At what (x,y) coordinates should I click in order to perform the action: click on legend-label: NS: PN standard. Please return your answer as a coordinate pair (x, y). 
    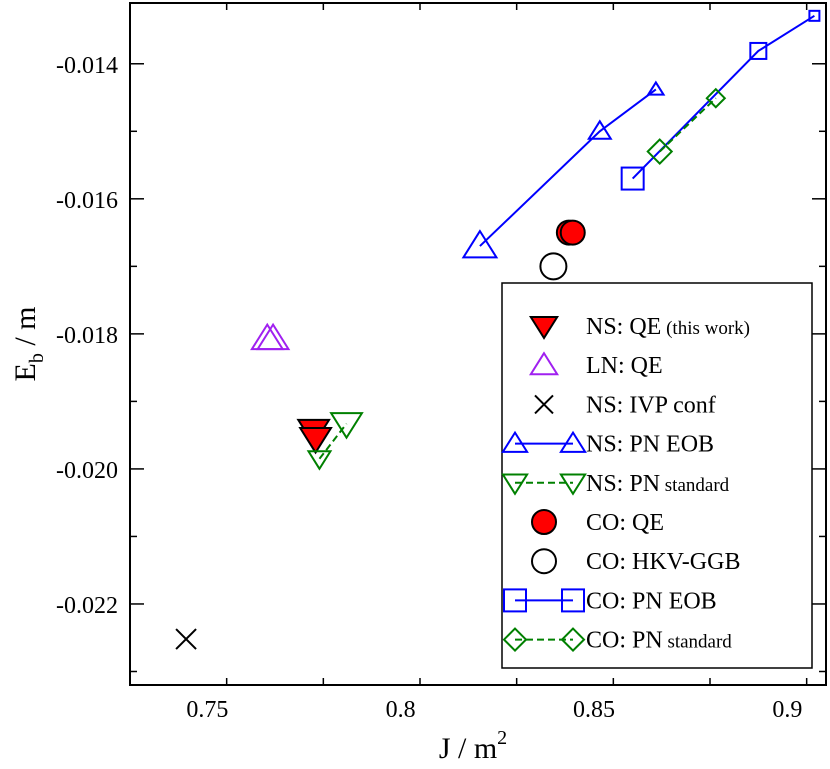
    Looking at the image, I should click on (658, 484).